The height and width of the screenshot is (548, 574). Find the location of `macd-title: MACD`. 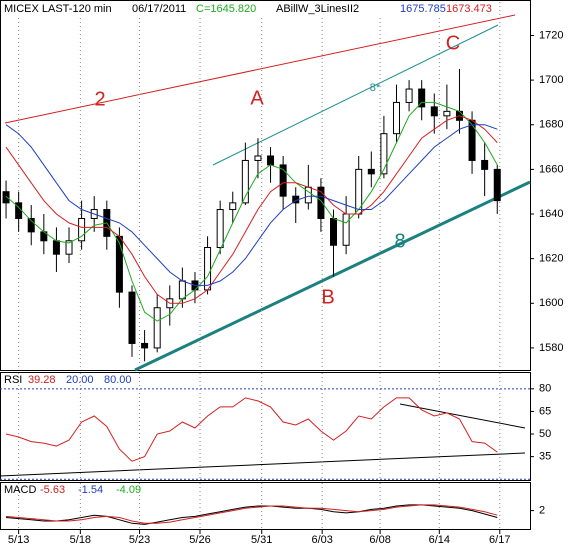

macd-title: MACD is located at coordinates (20, 490).